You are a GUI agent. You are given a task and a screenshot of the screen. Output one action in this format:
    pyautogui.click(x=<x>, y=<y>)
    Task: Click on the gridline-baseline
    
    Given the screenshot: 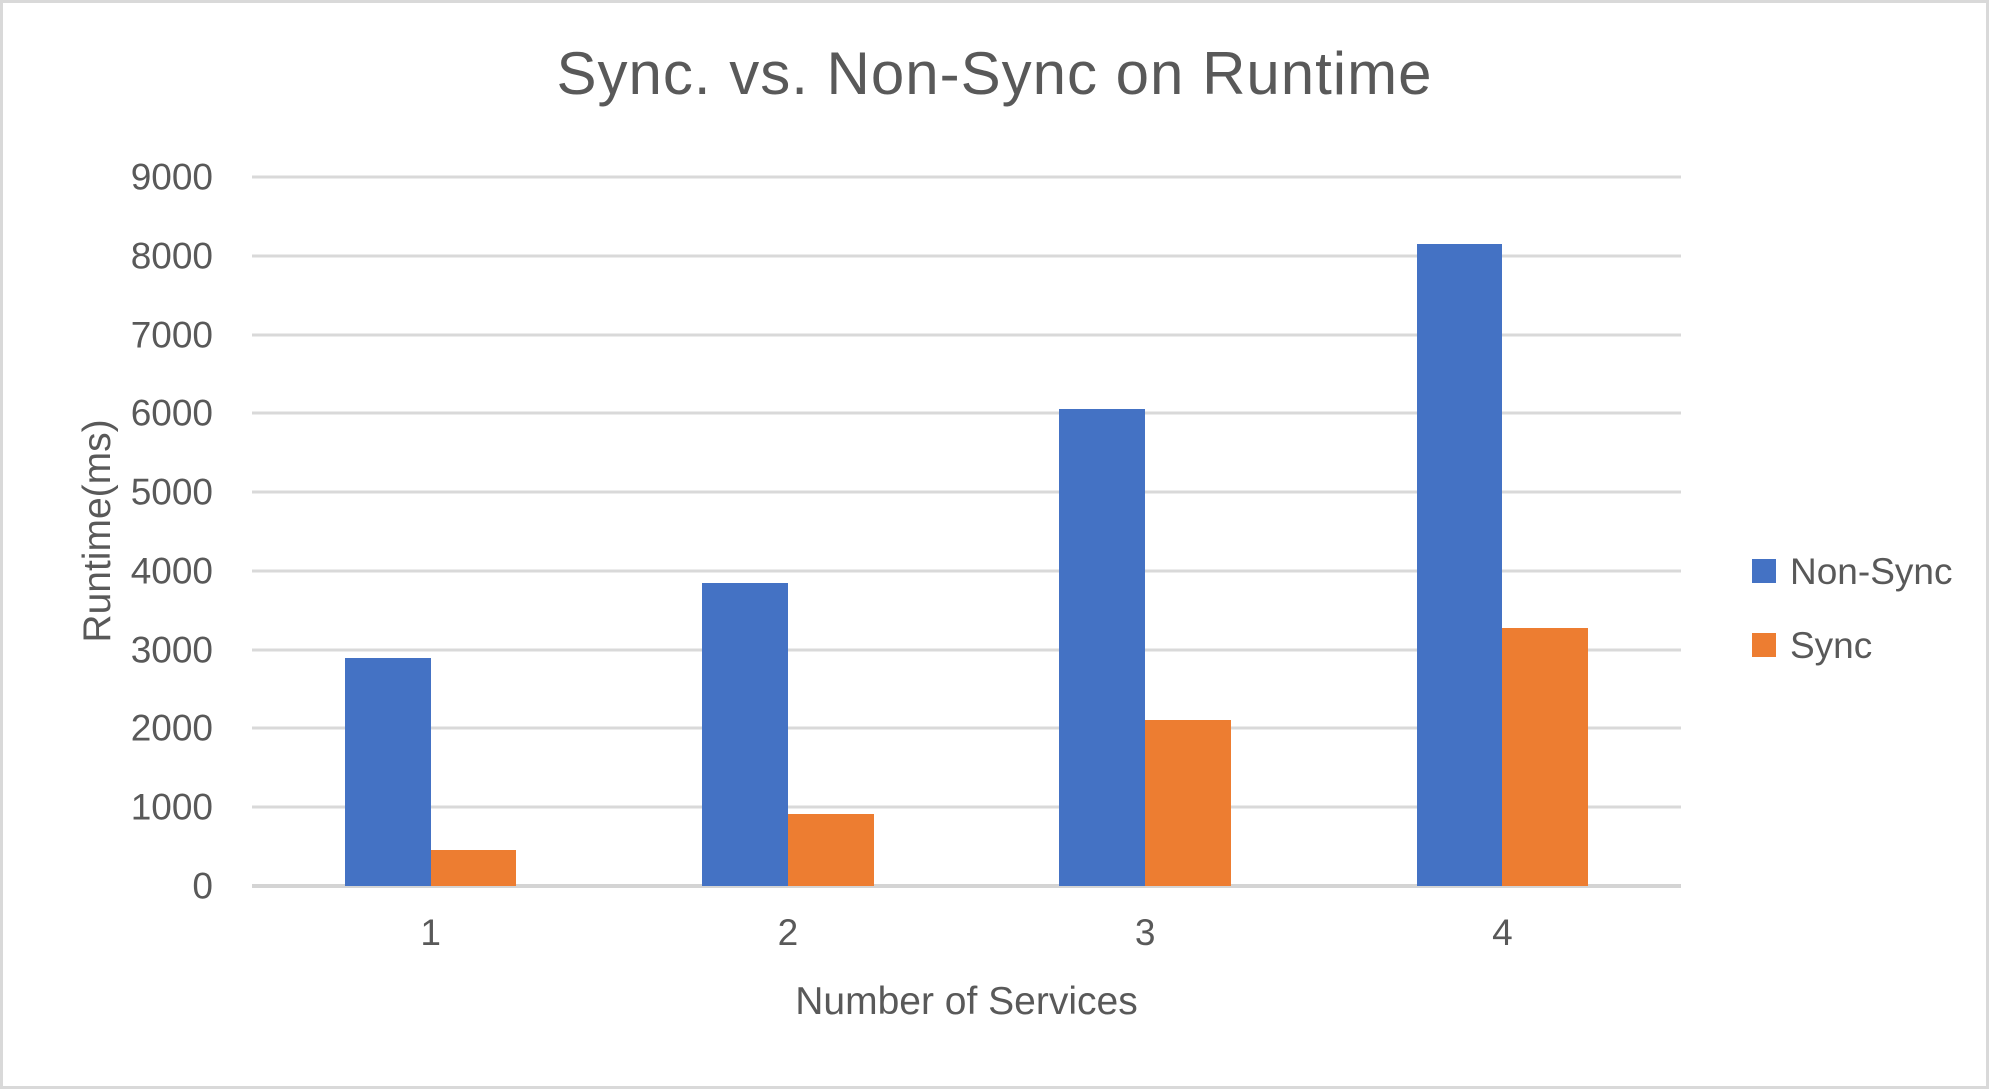 What is the action you would take?
    pyautogui.click(x=966, y=886)
    